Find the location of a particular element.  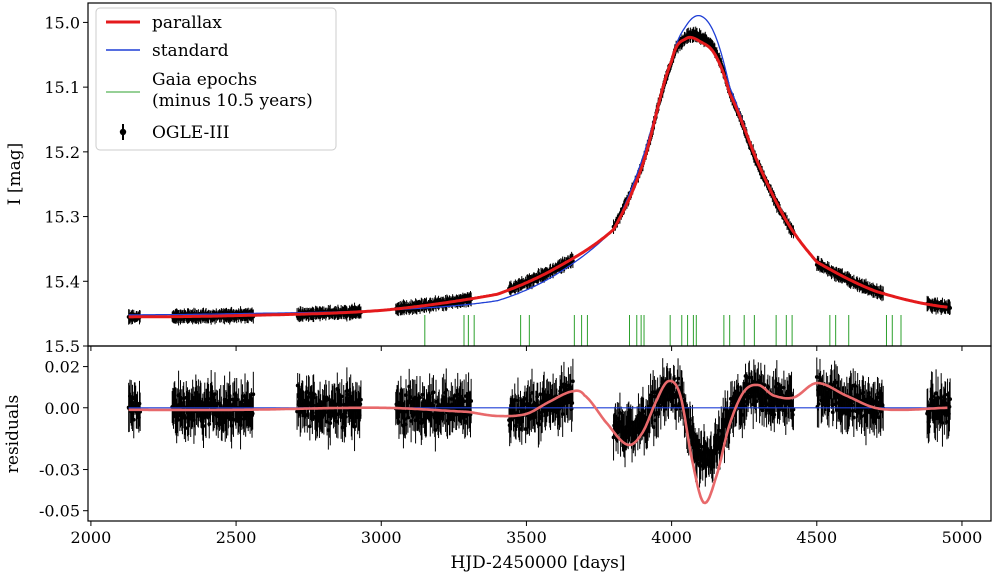

residuals-y-tick-label: 0.00 is located at coordinates (62, 408).